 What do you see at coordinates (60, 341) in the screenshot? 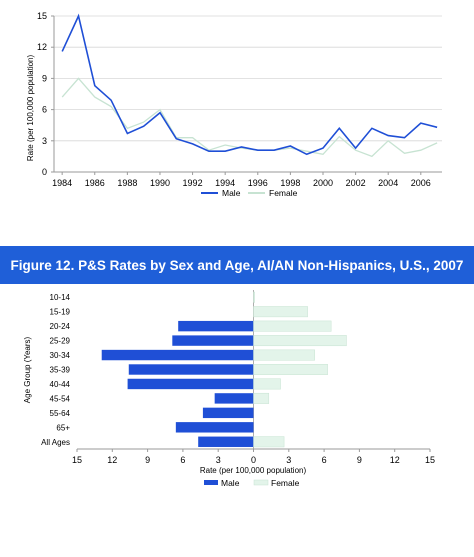
I see `category-label: 25-29` at bounding box center [60, 341].